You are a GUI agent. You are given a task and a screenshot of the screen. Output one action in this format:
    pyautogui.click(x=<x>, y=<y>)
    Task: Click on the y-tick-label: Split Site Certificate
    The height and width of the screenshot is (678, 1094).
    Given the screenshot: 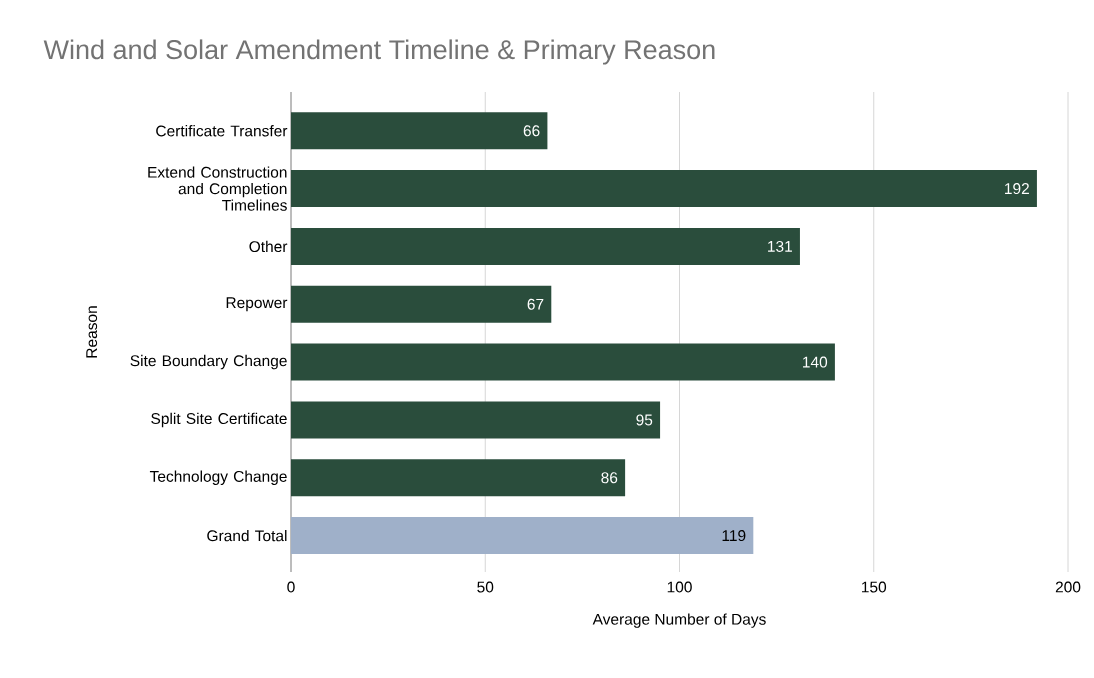 What is the action you would take?
    pyautogui.click(x=219, y=420)
    